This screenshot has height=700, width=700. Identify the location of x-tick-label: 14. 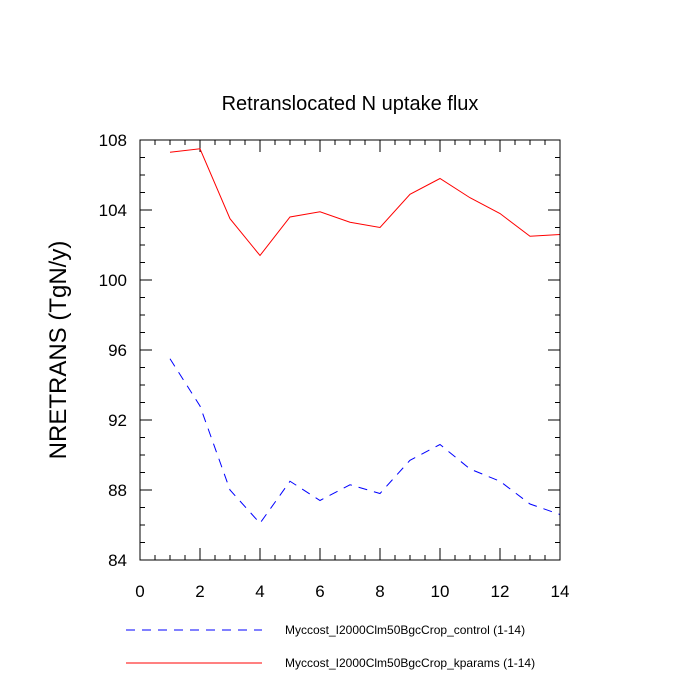
(560, 591).